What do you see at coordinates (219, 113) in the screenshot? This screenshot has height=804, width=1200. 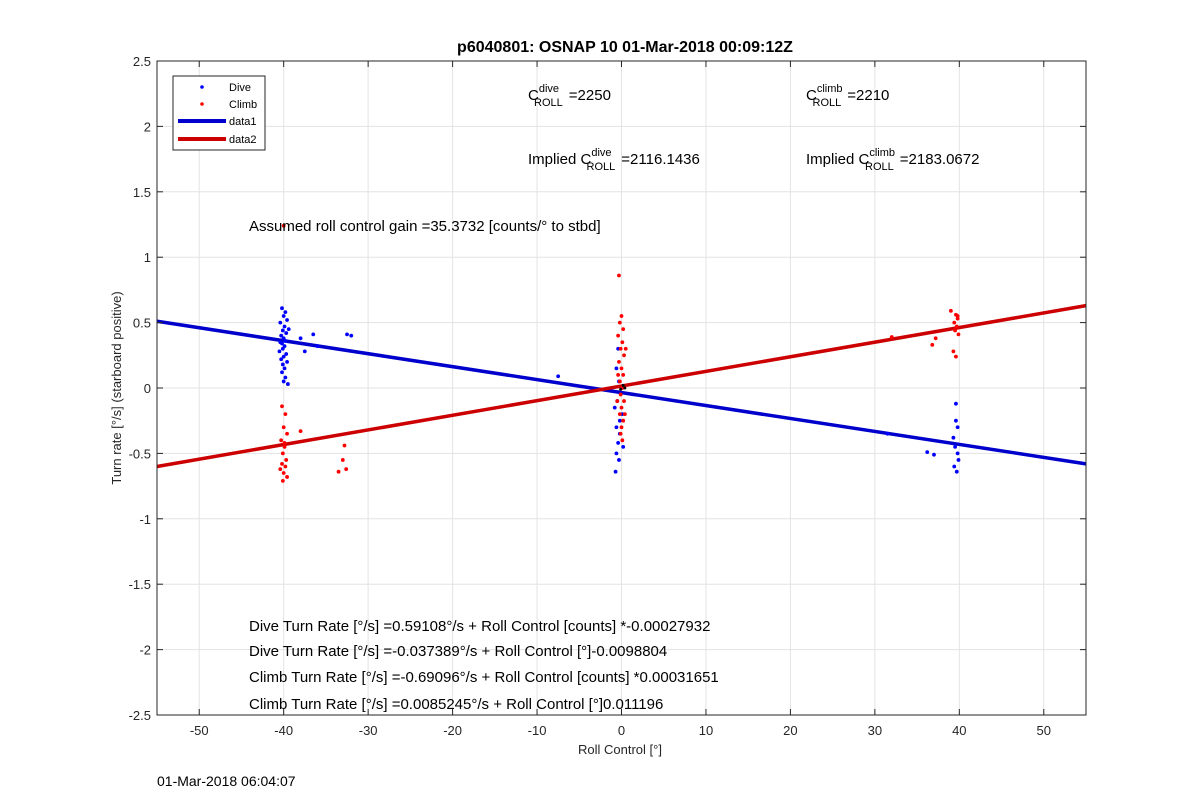 I see `legend: Dive Climb data1 data2` at bounding box center [219, 113].